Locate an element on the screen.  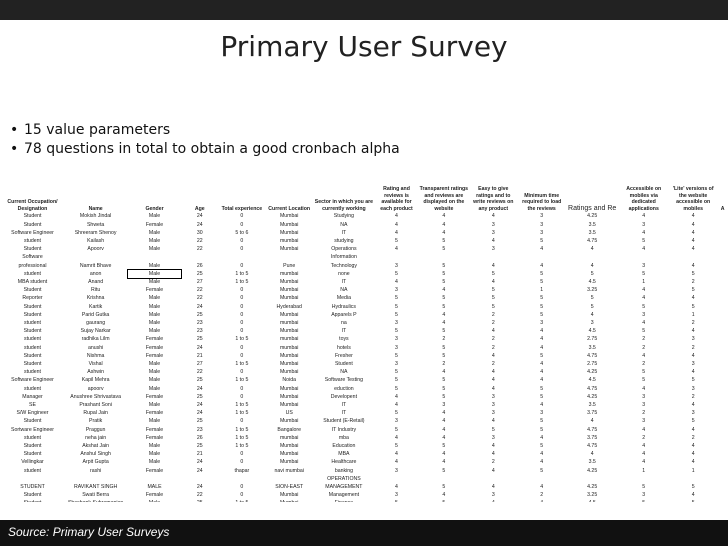
table-cell: IT is located at coordinates (344, 282).